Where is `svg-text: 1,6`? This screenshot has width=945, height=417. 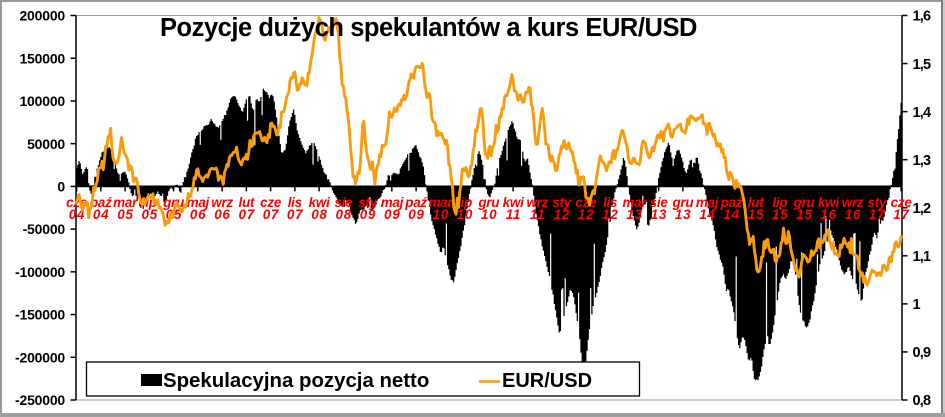
svg-text: 1,6 is located at coordinates (922, 17).